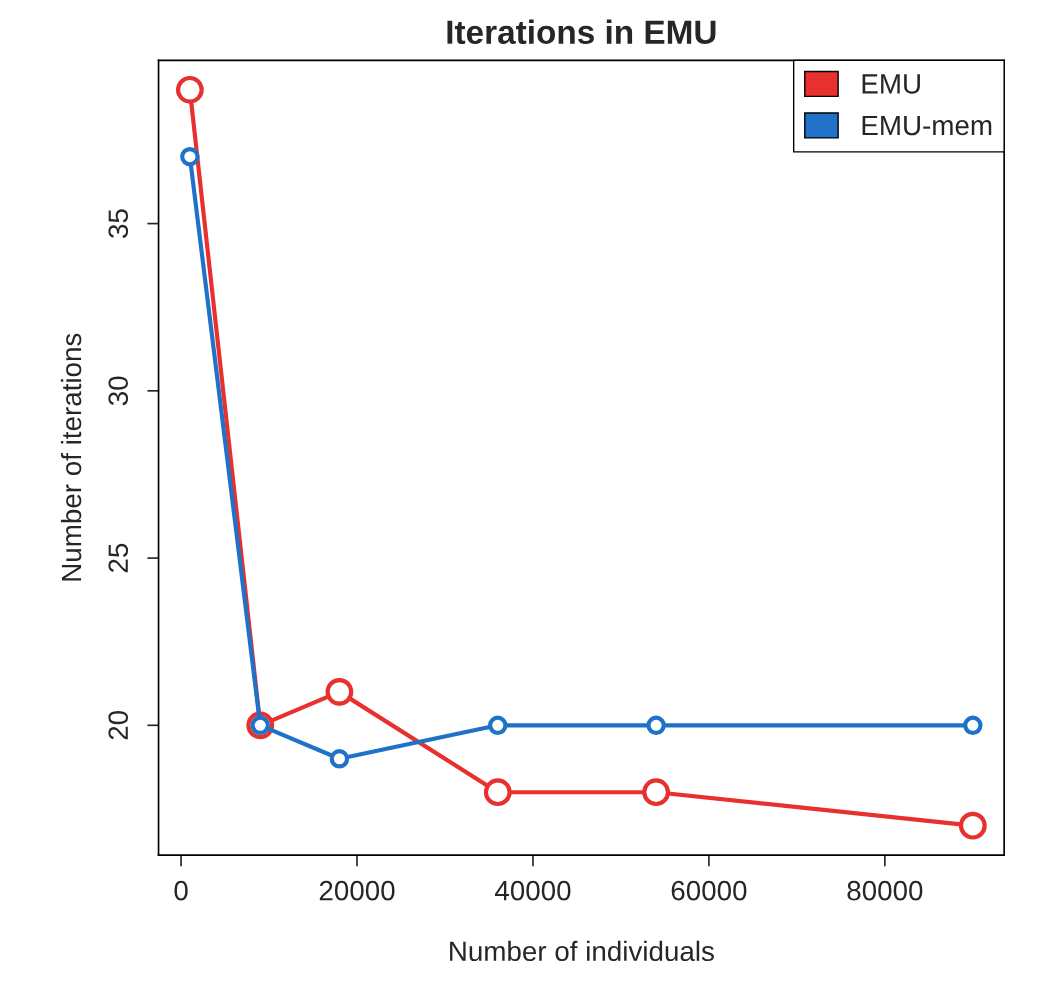 The height and width of the screenshot is (1006, 1057). Describe the element at coordinates (709, 890) in the screenshot. I see `x-tick-label: 60000` at that location.